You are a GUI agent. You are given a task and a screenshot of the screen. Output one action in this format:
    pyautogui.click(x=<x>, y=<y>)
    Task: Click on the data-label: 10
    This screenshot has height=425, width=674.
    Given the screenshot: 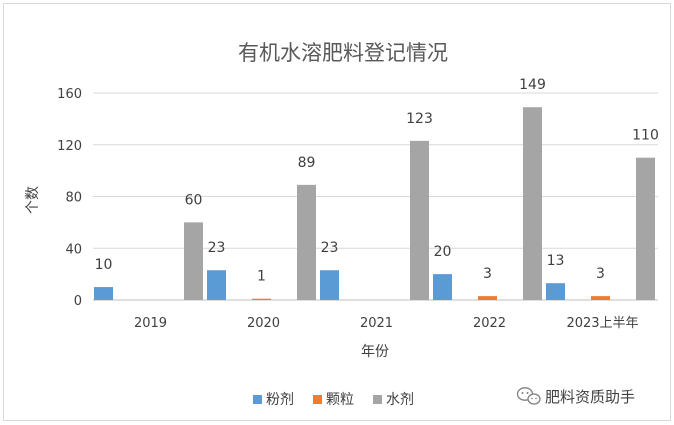 What is the action you would take?
    pyautogui.click(x=104, y=265)
    